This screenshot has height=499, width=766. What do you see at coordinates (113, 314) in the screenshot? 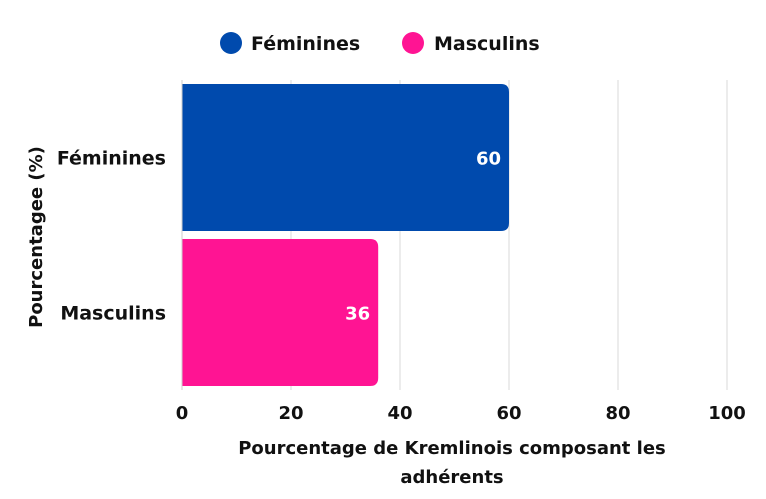
I see `category-label: Masculins` at bounding box center [113, 314].